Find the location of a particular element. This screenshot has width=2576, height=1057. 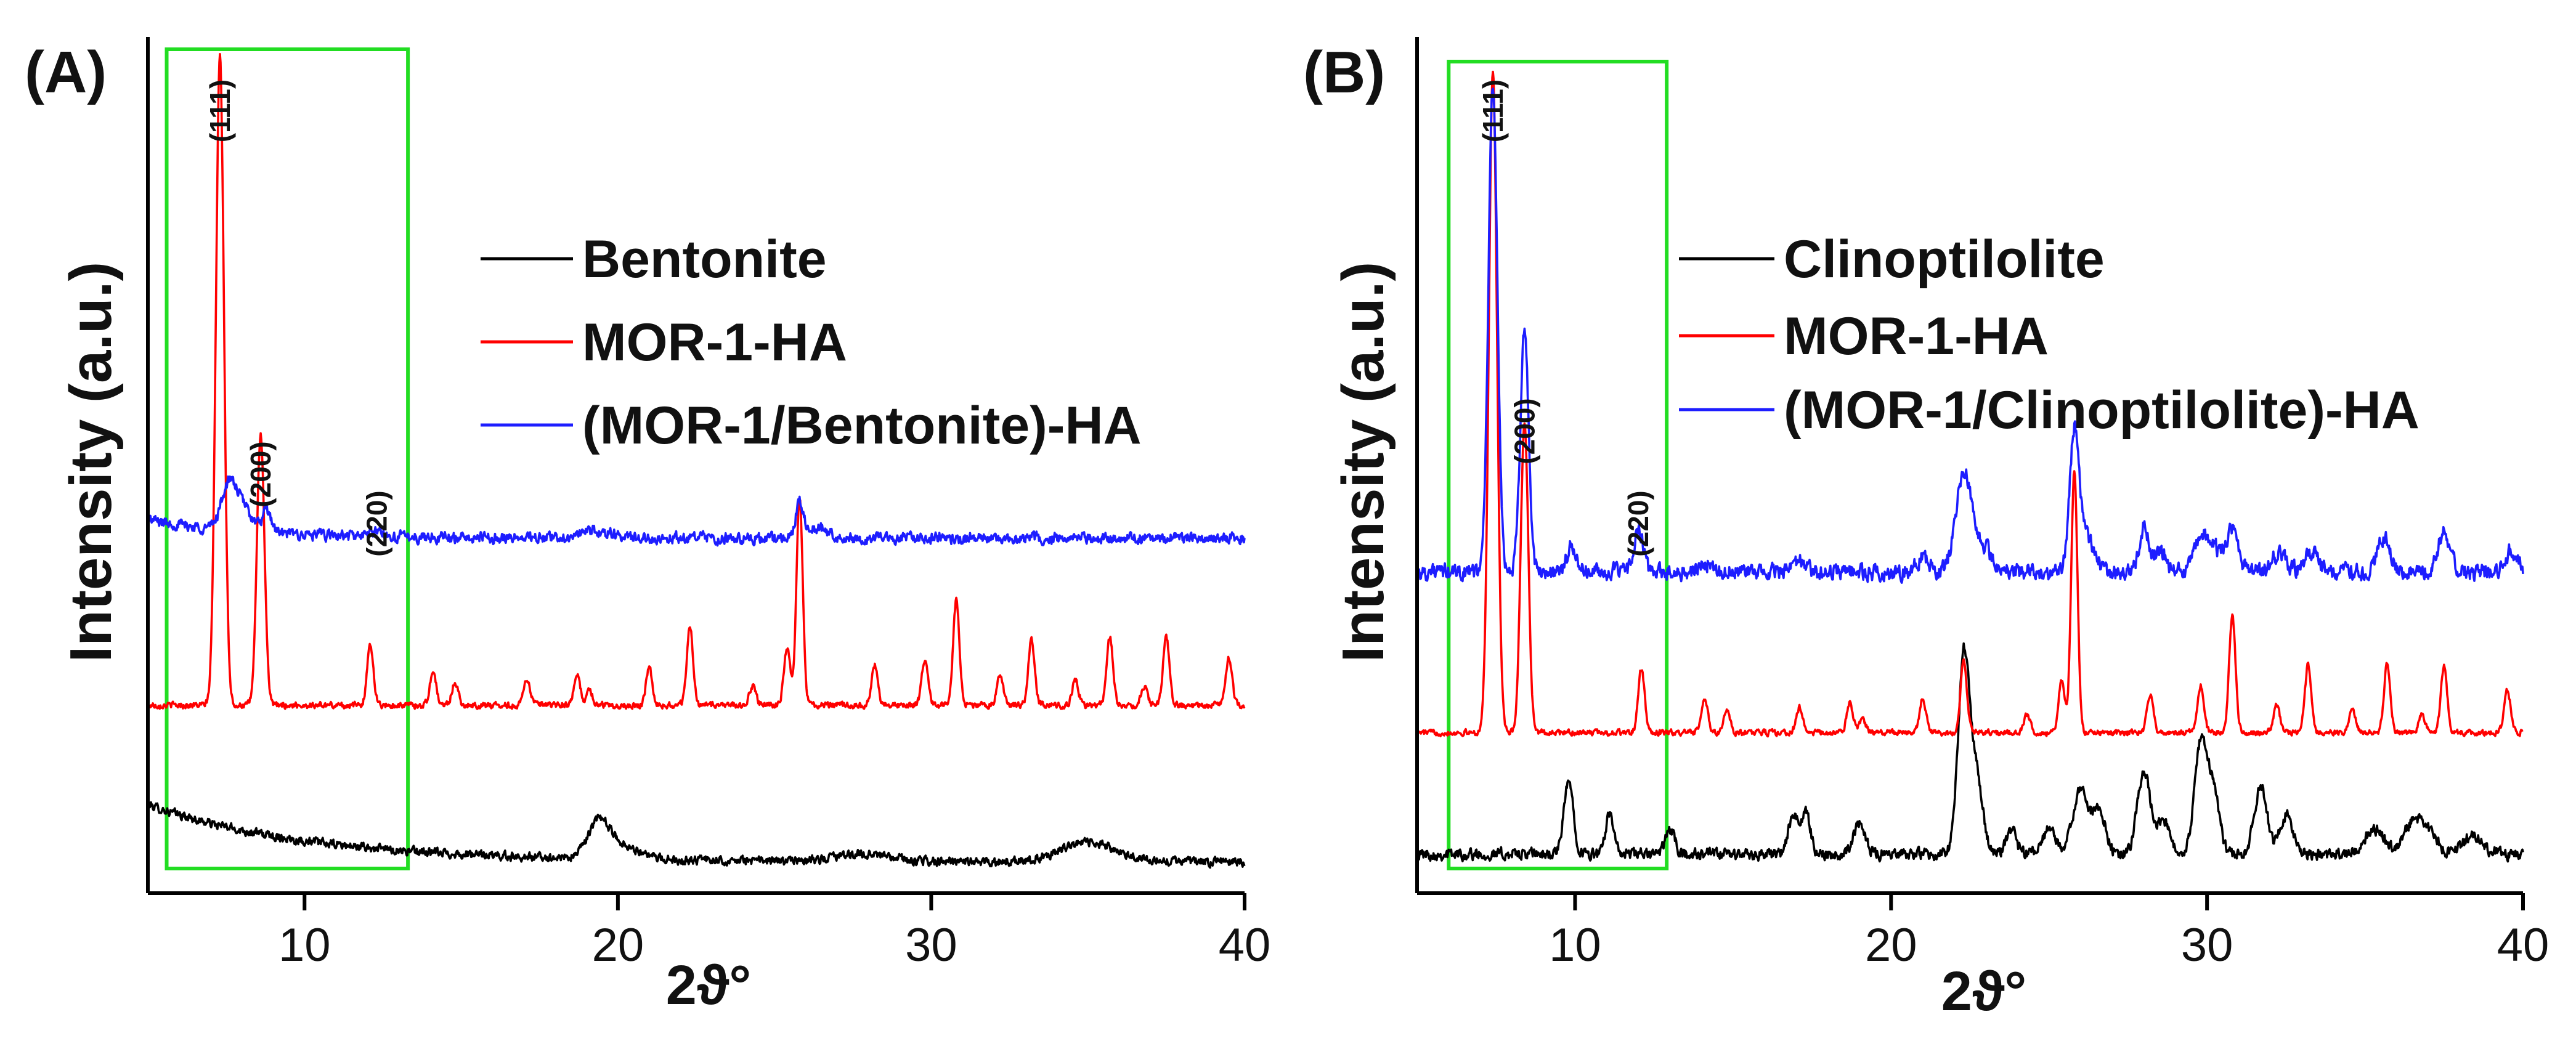

legend-entry: Clinoptilolite is located at coordinates (1944, 260).